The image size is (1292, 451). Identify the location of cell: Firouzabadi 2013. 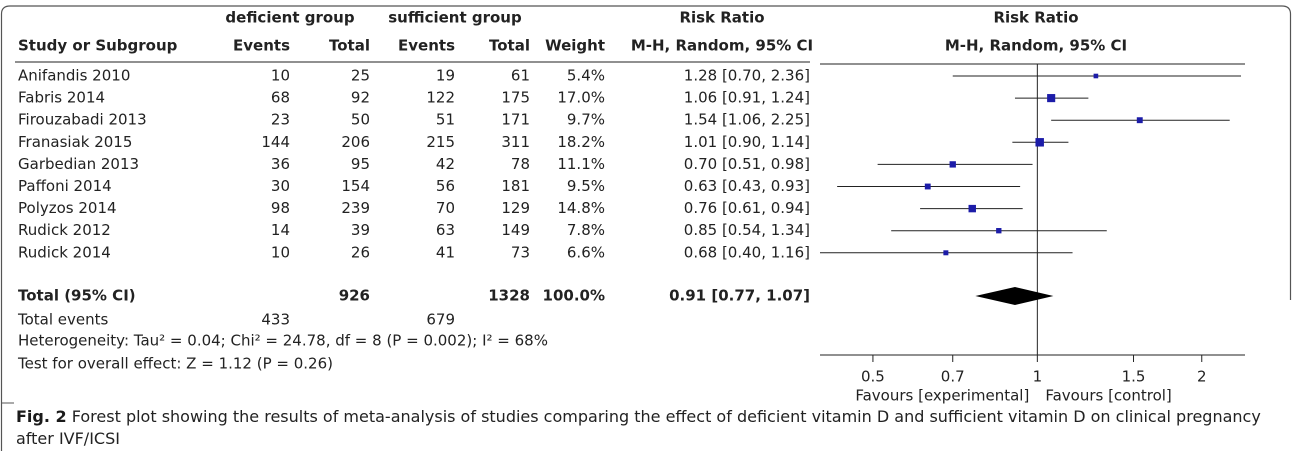
(82, 120).